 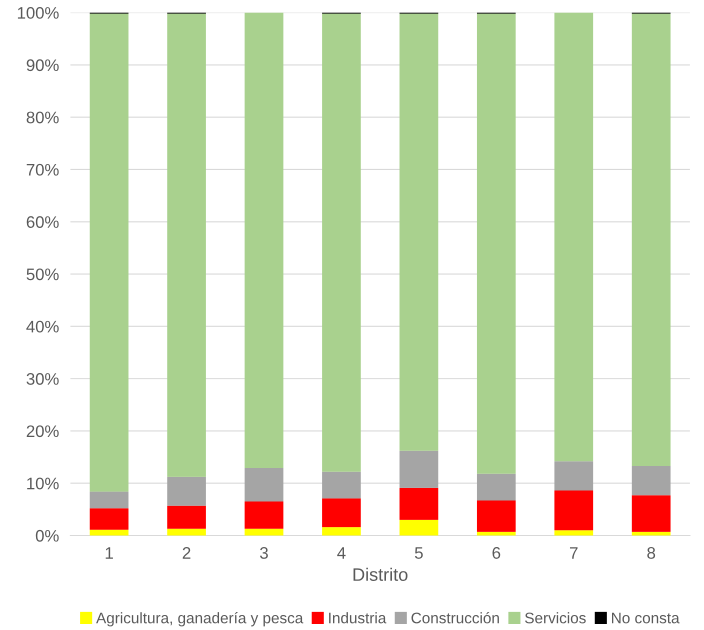 I want to click on legend-label: Agricultura, ganadería y pesca, so click(x=200, y=619).